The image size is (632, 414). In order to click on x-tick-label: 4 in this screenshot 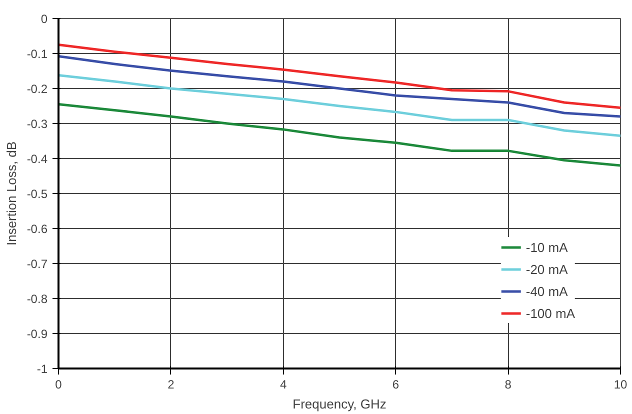, I will do `click(283, 385)`.